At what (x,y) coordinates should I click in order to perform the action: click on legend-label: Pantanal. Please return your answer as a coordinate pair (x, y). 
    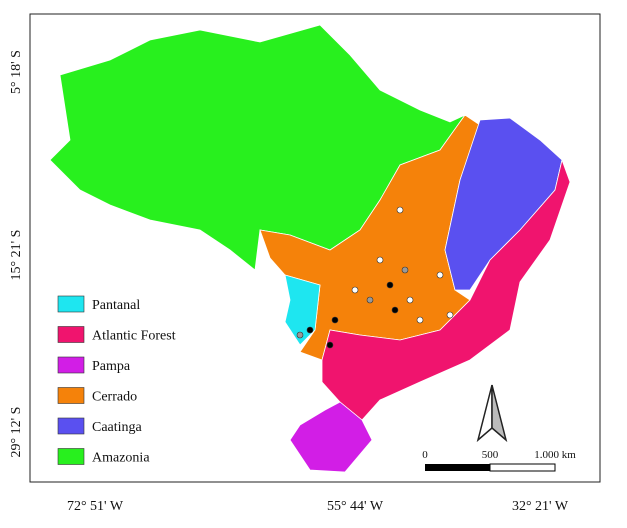
    Looking at the image, I should click on (116, 305).